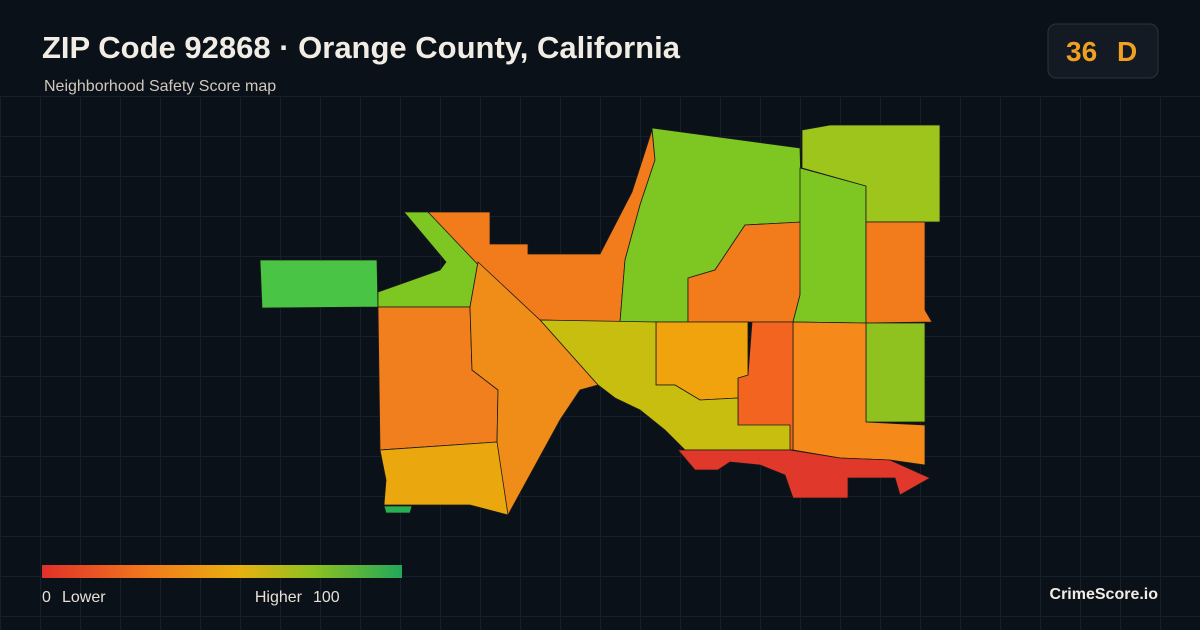  What do you see at coordinates (326, 597) in the screenshot?
I see `legend-max: 100` at bounding box center [326, 597].